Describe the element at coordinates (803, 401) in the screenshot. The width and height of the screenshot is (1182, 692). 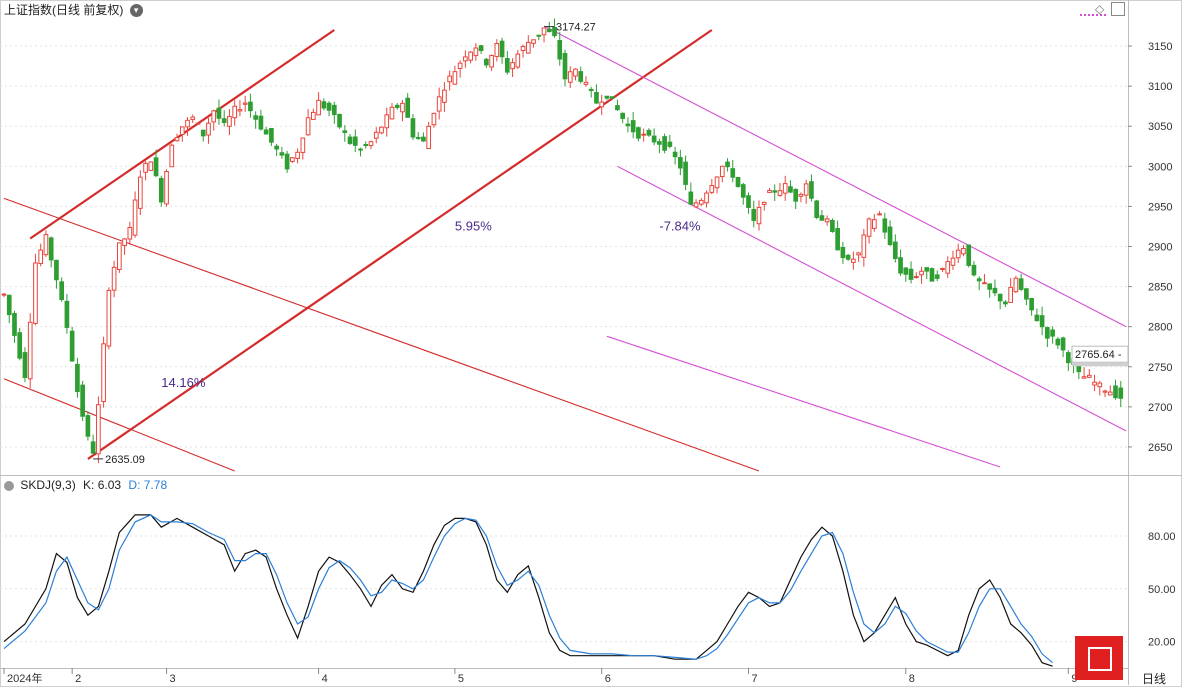
I see `trendline-magenta` at that location.